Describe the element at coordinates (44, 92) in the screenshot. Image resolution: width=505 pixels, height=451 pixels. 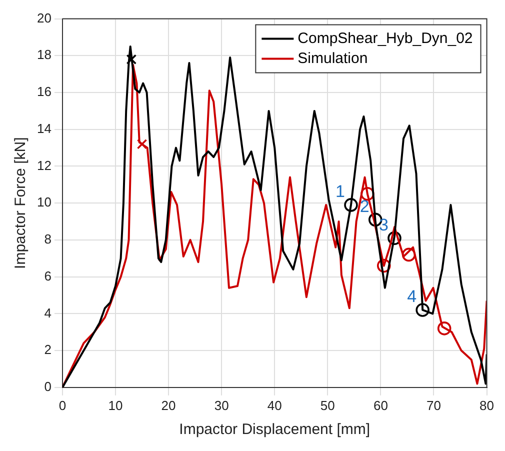
I see `y-tick-label: 16` at that location.